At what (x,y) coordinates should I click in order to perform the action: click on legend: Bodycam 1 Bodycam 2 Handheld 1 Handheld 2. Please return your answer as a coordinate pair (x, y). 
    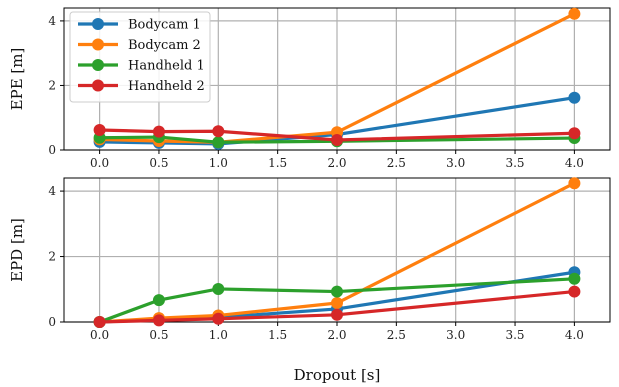
    Looking at the image, I should click on (140, 57).